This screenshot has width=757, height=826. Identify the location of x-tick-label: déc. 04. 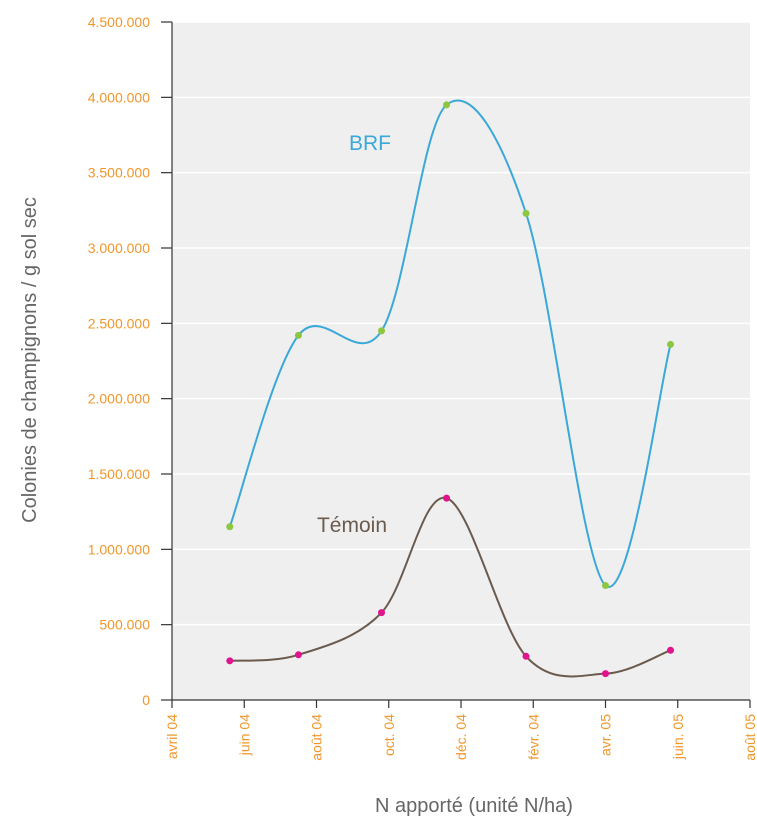
(461, 737).